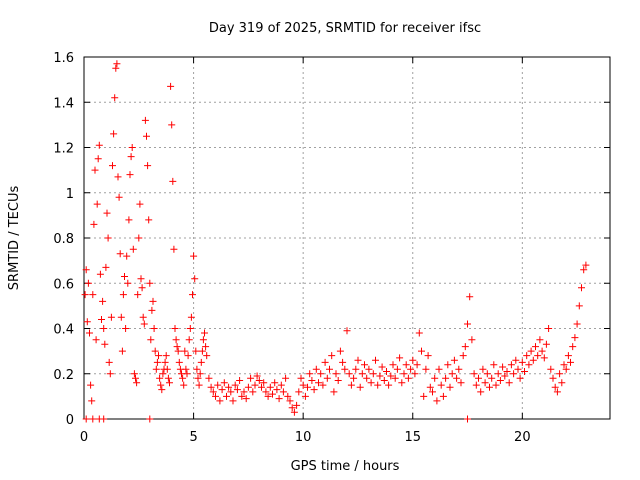 The image size is (640, 480). What do you see at coordinates (303, 437) in the screenshot?
I see `x-tick-label: 10` at bounding box center [303, 437].